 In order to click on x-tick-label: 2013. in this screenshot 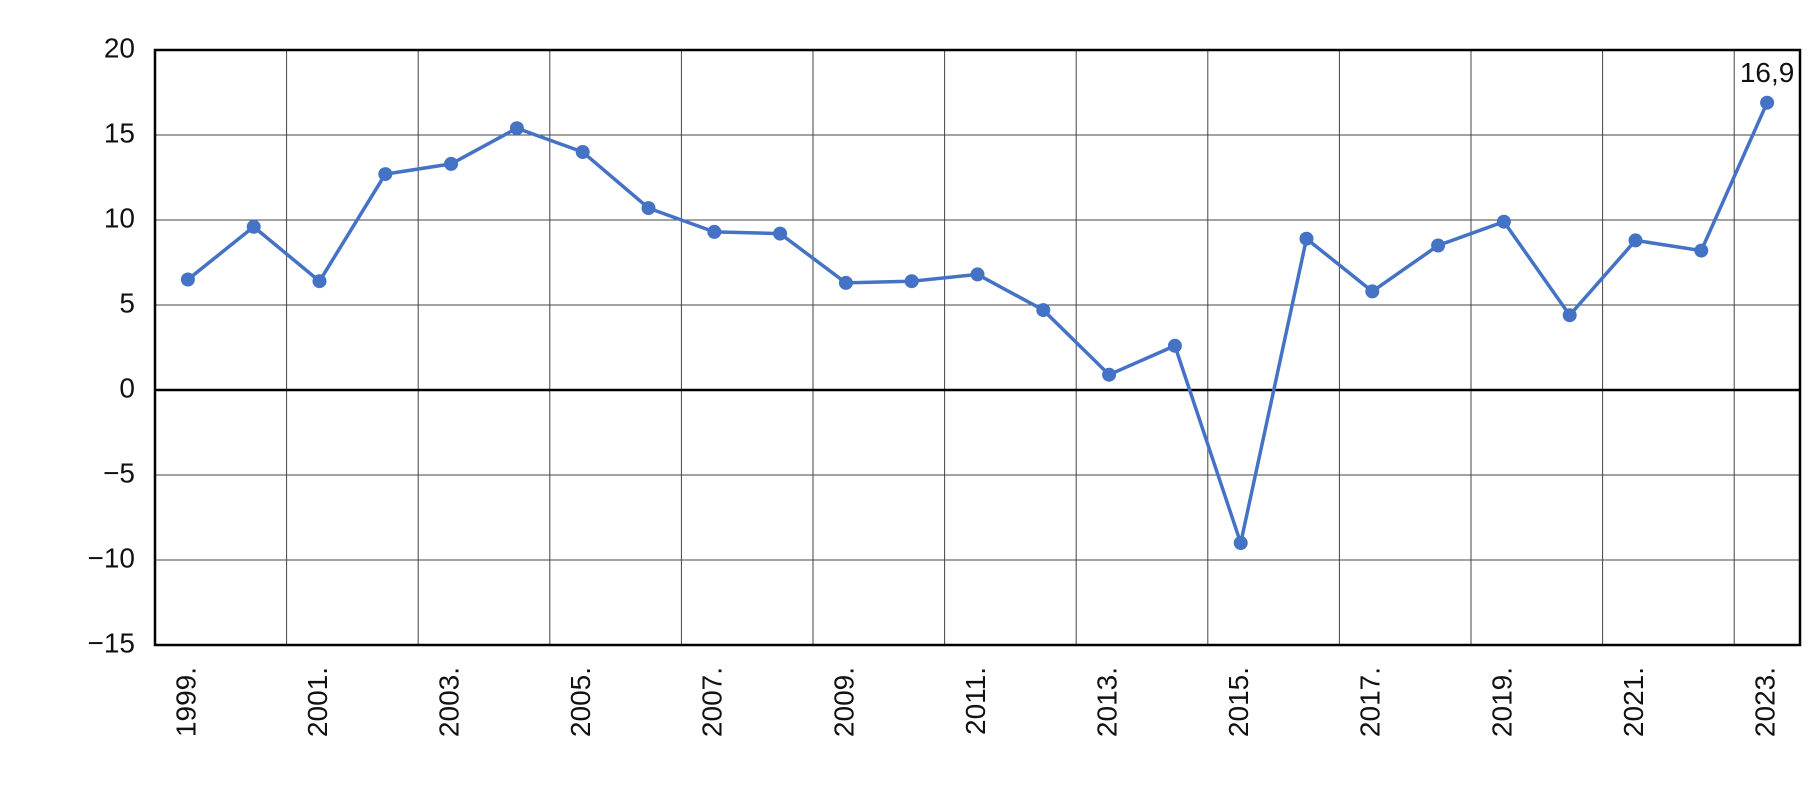, I will do `click(1106, 702)`.